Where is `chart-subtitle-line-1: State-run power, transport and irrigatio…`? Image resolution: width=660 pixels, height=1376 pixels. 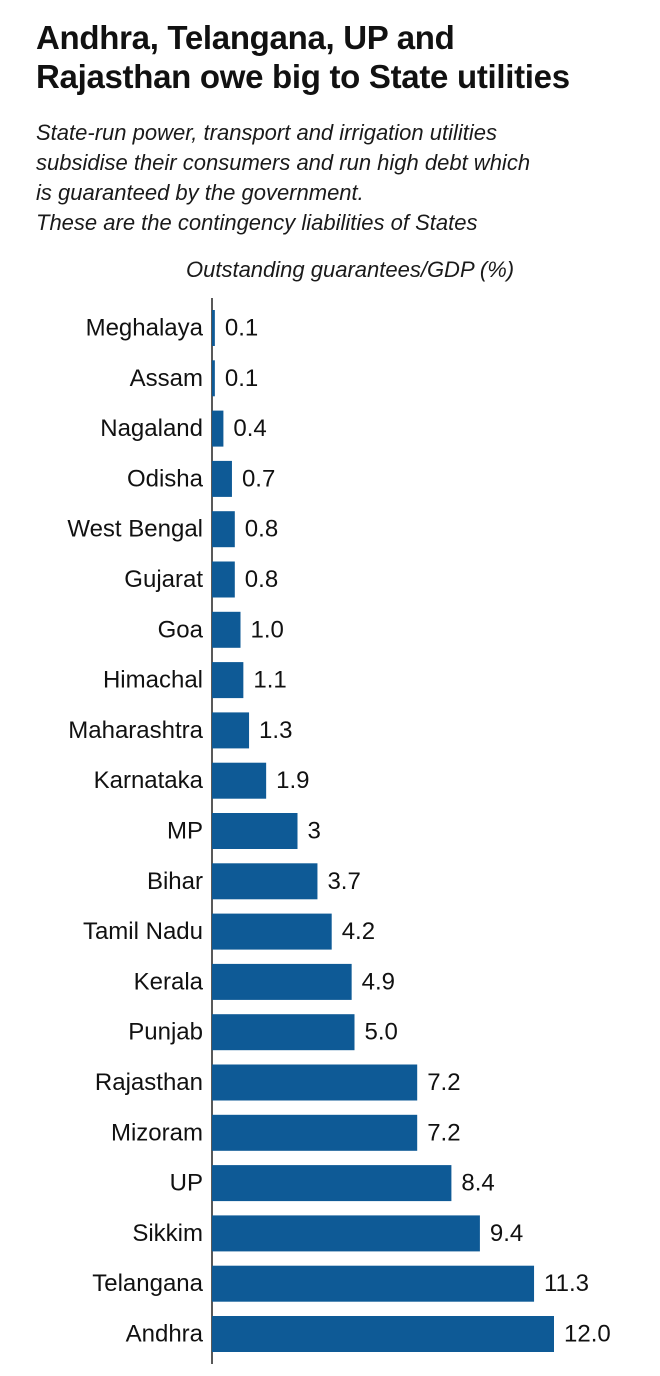
chart-subtitle-line-1: State-run power, transport and irrigatio… is located at coordinates (267, 132).